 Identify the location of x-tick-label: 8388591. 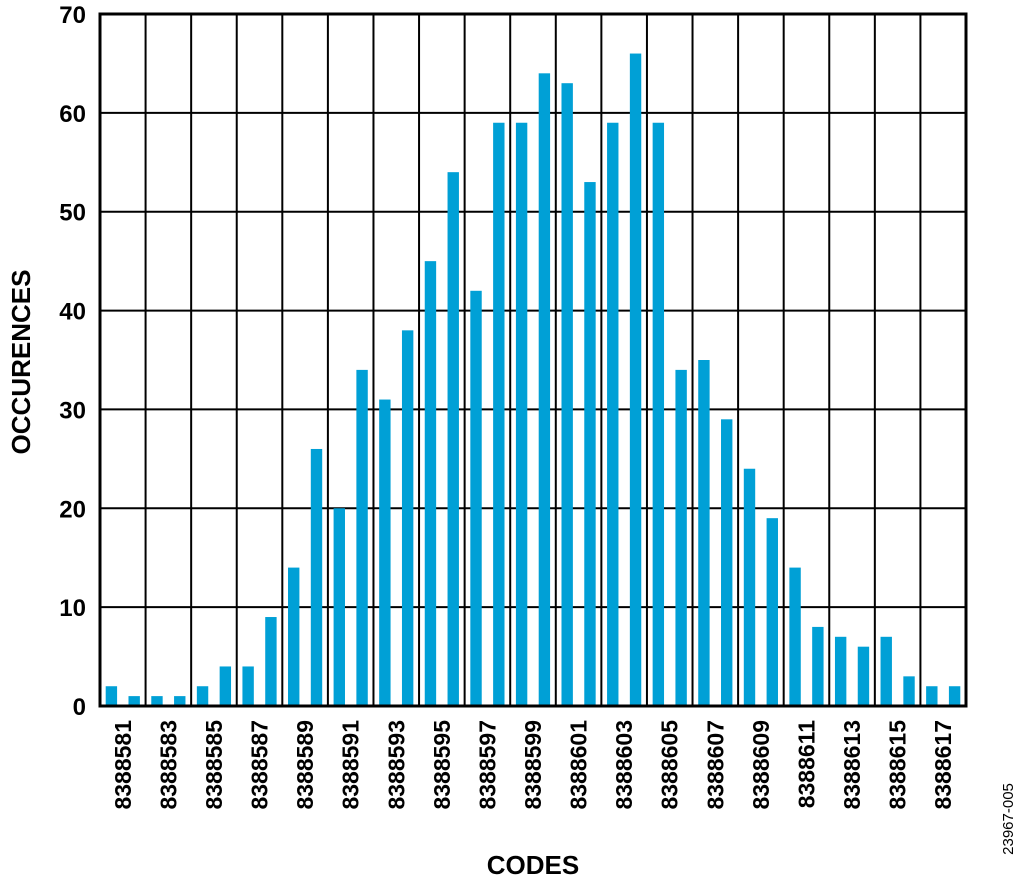
(351, 765).